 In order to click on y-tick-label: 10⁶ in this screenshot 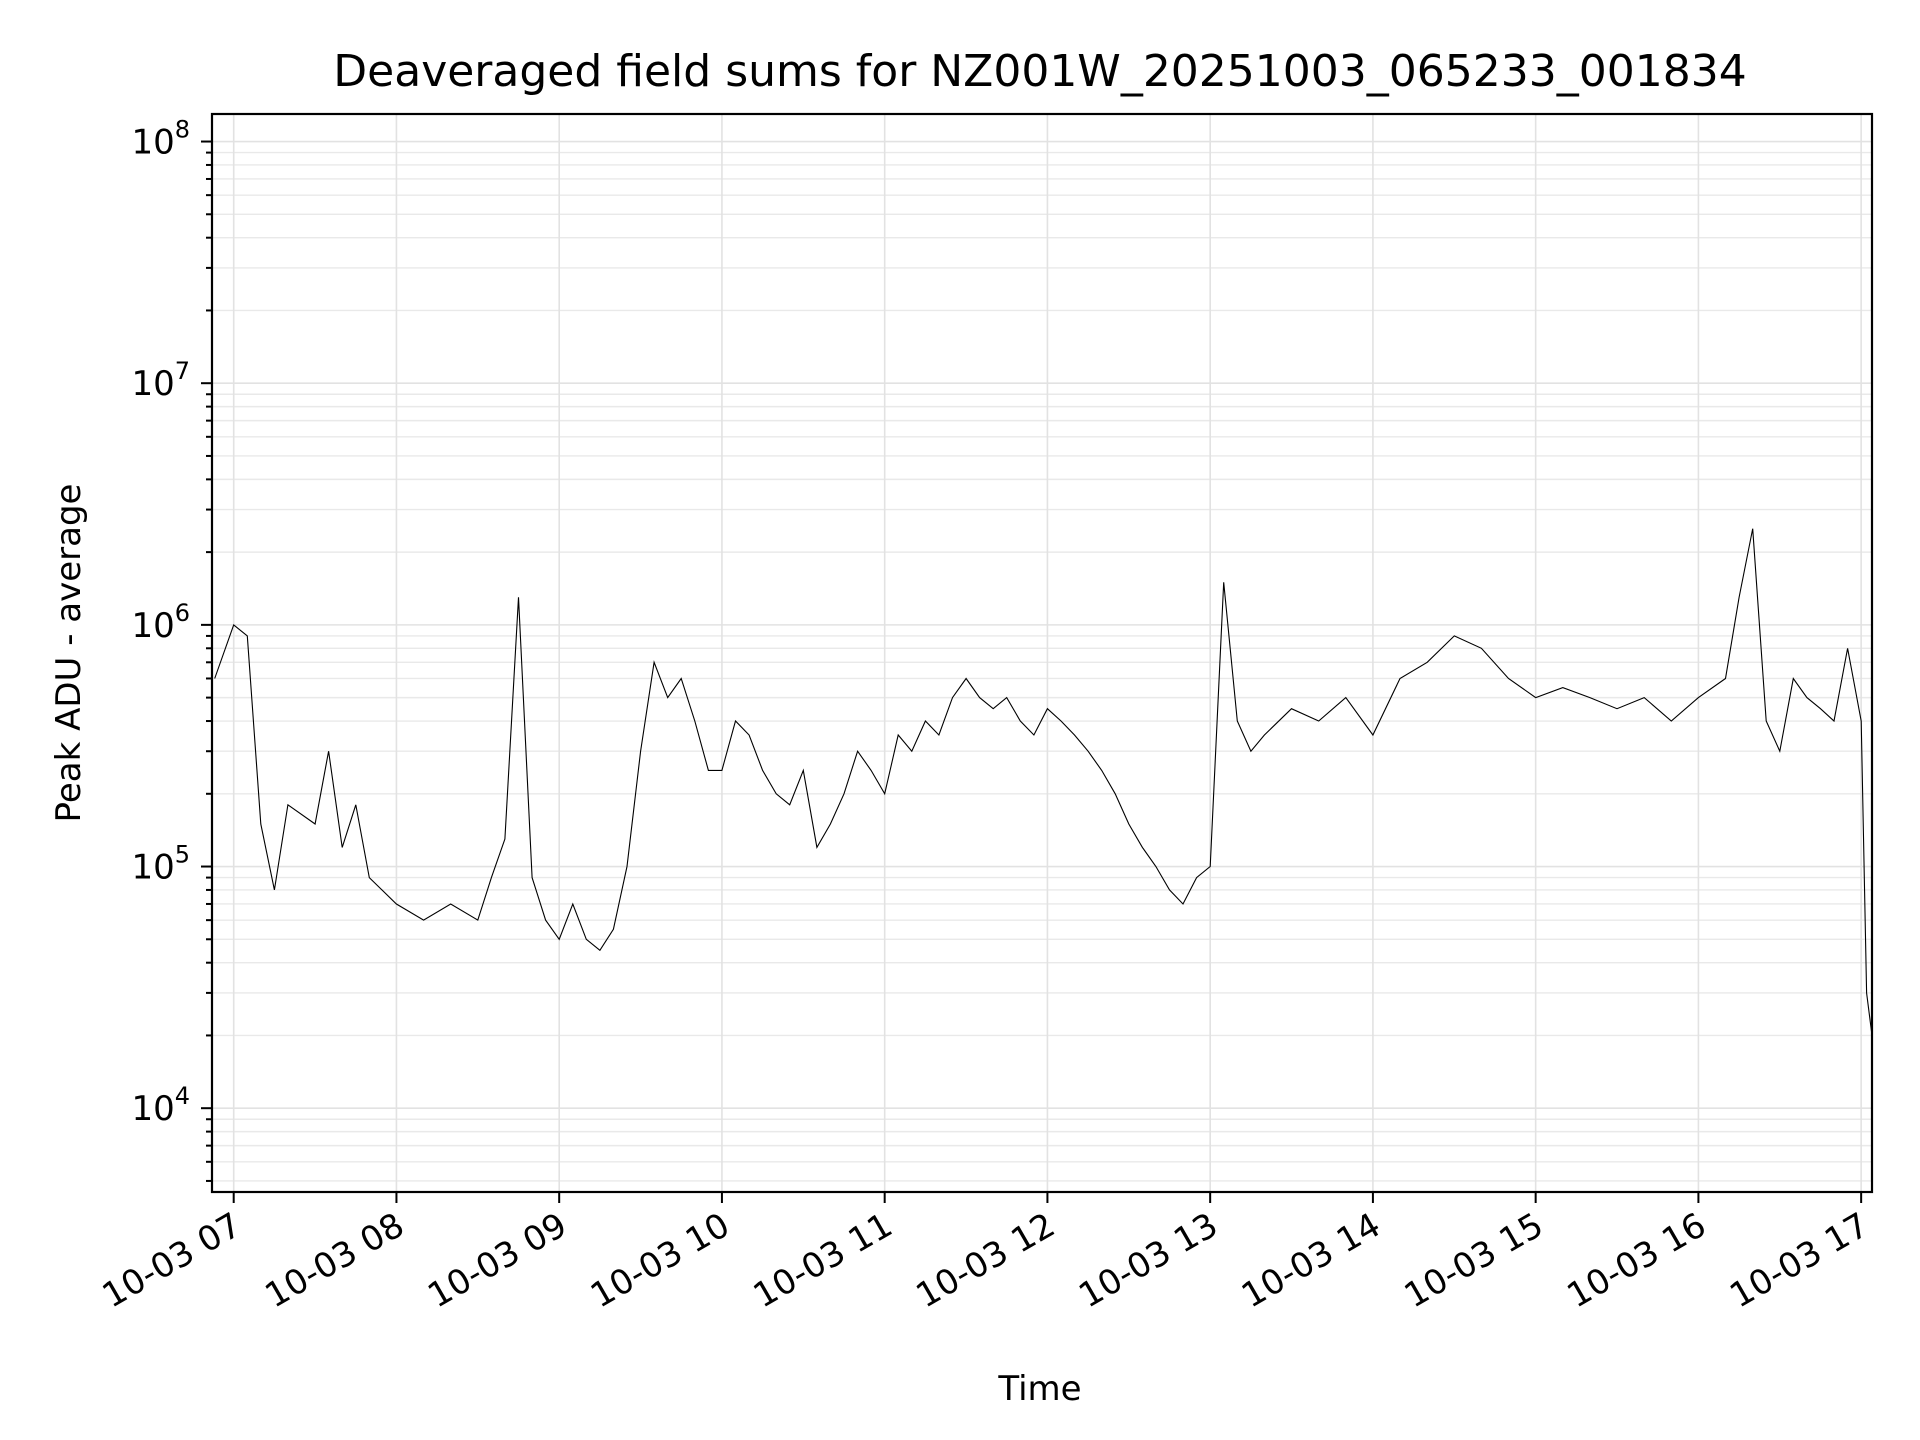, I will do `click(160, 622)`.